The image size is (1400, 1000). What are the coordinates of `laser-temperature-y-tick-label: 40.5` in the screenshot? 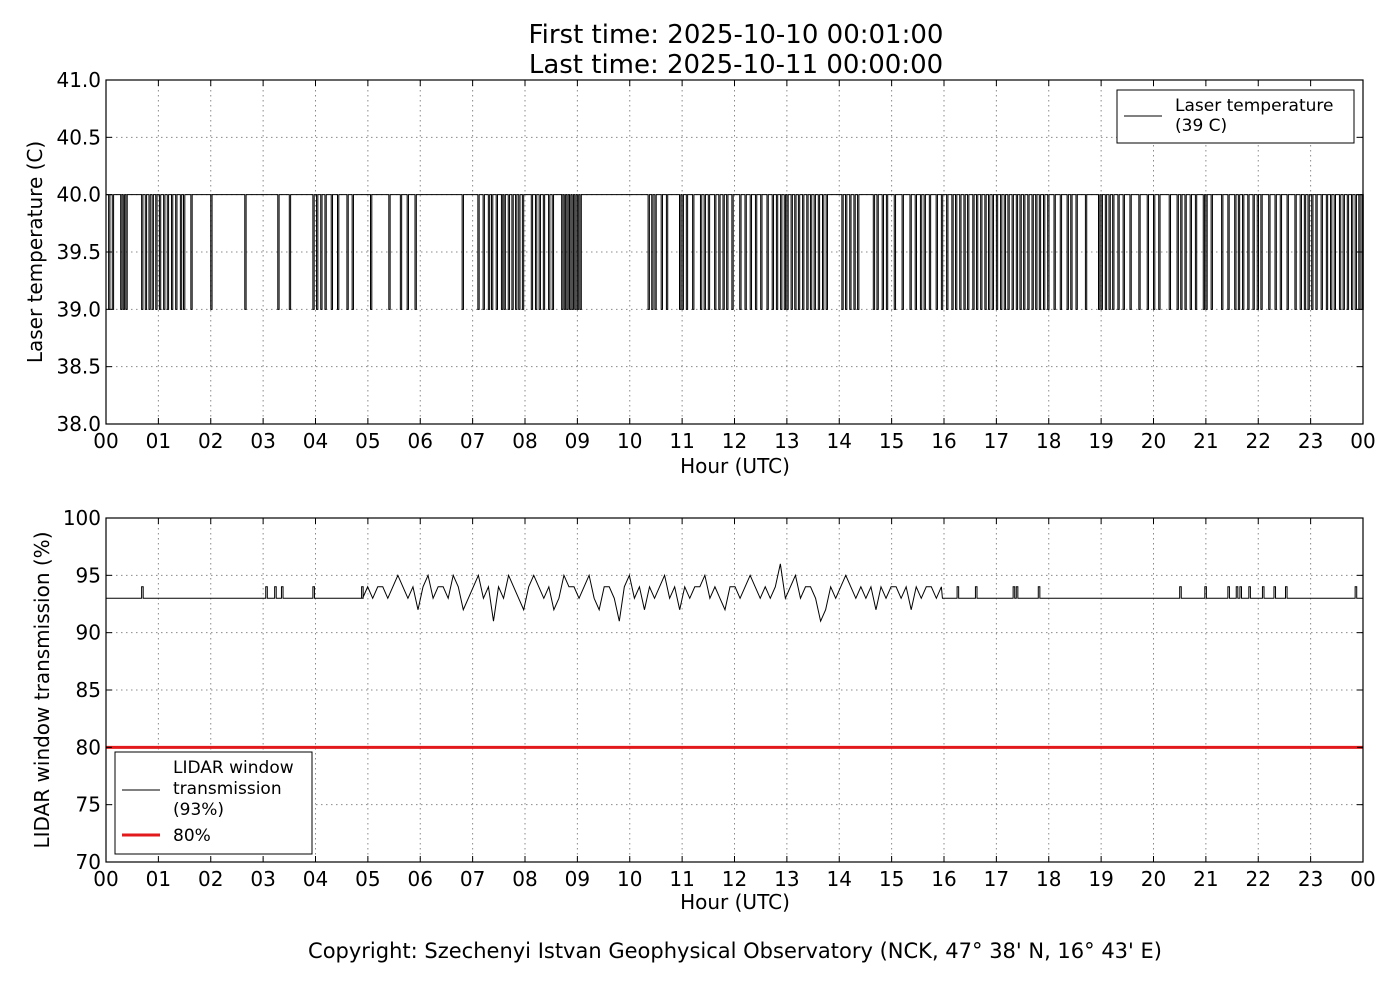 It's located at (78, 137).